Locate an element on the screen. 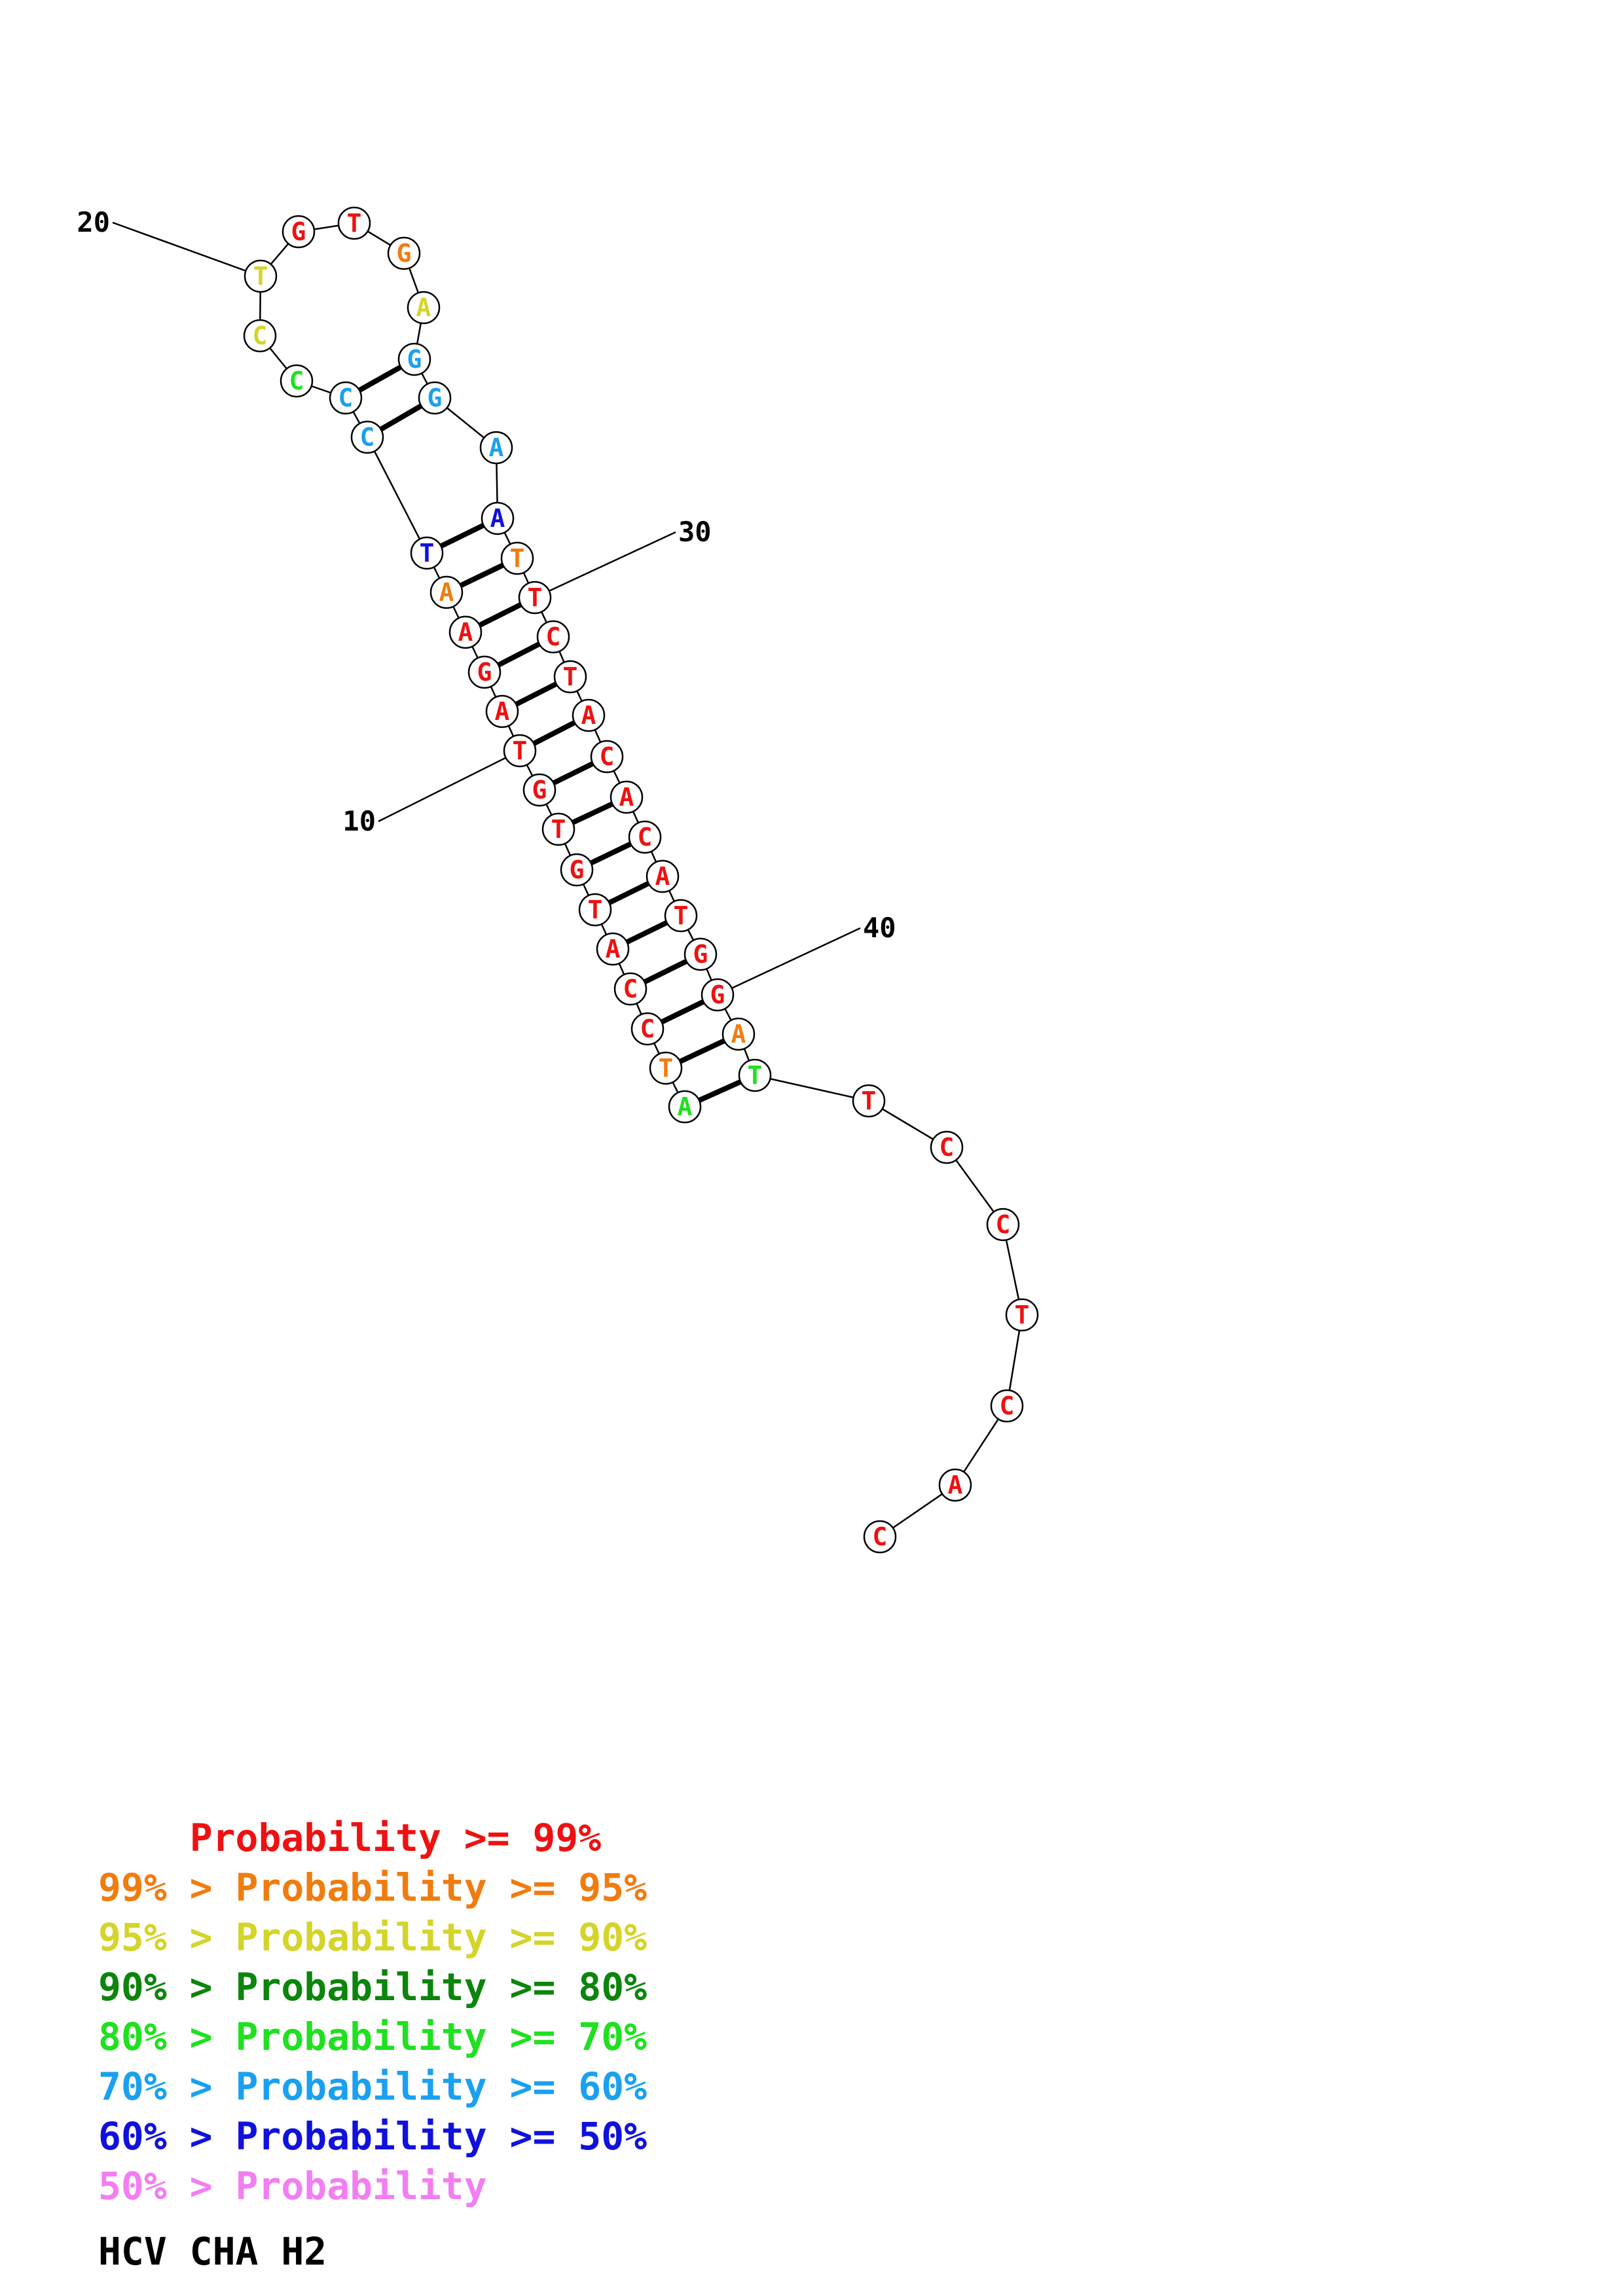 This screenshot has height=2296, width=1623. legend-prefix: 60% > is located at coordinates (167, 2136).